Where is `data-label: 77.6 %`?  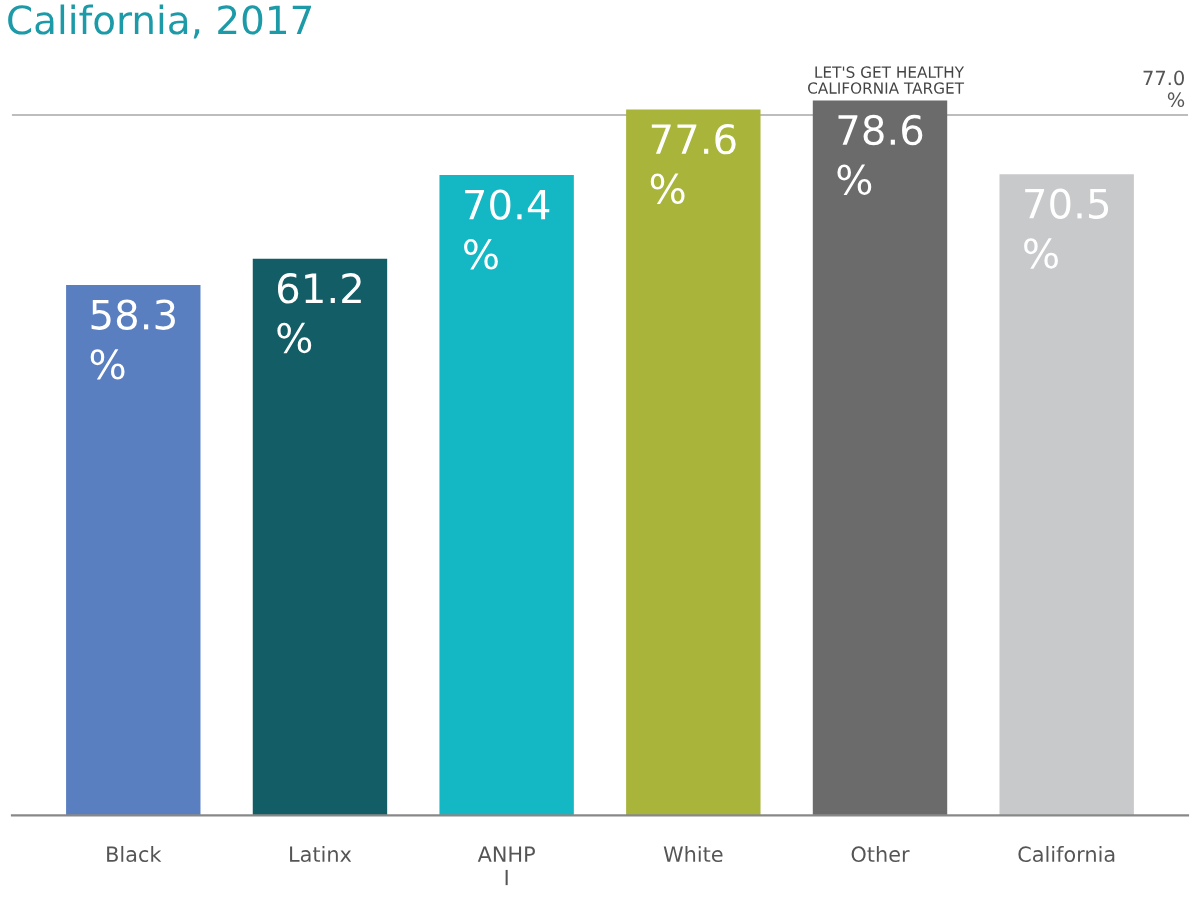 data-label: 77.6 % is located at coordinates (693, 164).